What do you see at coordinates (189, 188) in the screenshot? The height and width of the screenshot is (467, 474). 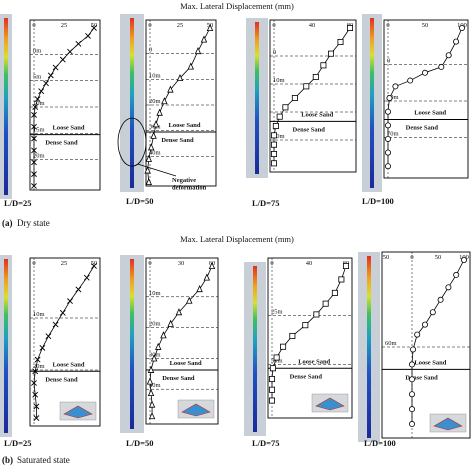 I see `annotation-word: deformation` at bounding box center [189, 188].